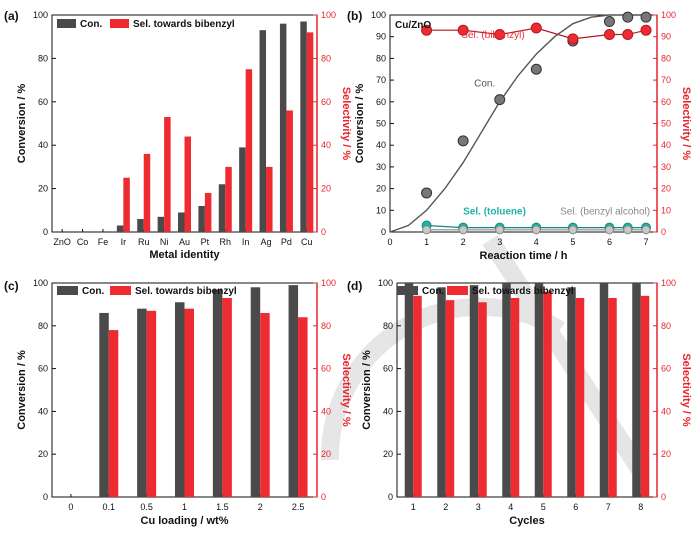 Image resolution: width=699 pixels, height=535 pixels. Describe the element at coordinates (666, 411) in the screenshot. I see `y2-tick-label: 40` at that location.